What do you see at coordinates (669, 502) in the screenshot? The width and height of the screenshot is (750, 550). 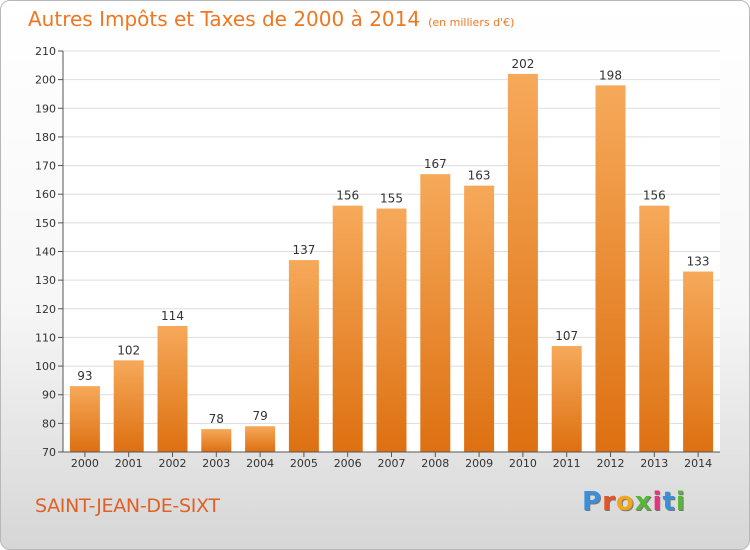 I see `logo-letter: t` at bounding box center [669, 502].